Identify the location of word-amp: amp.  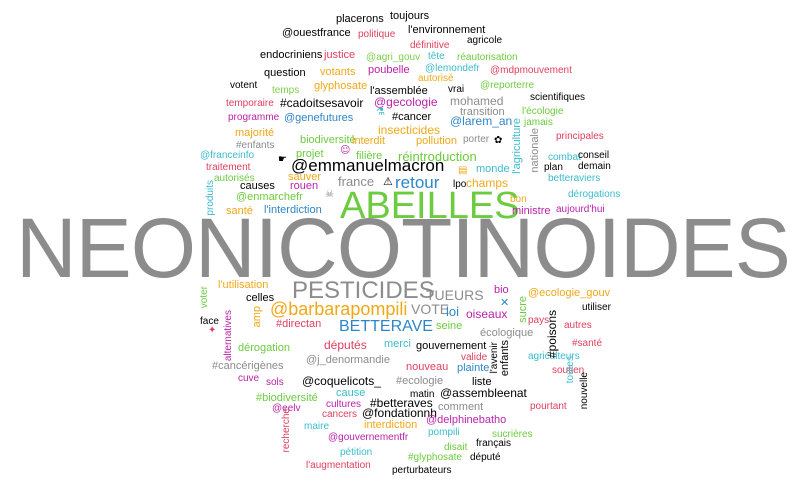
(257, 317).